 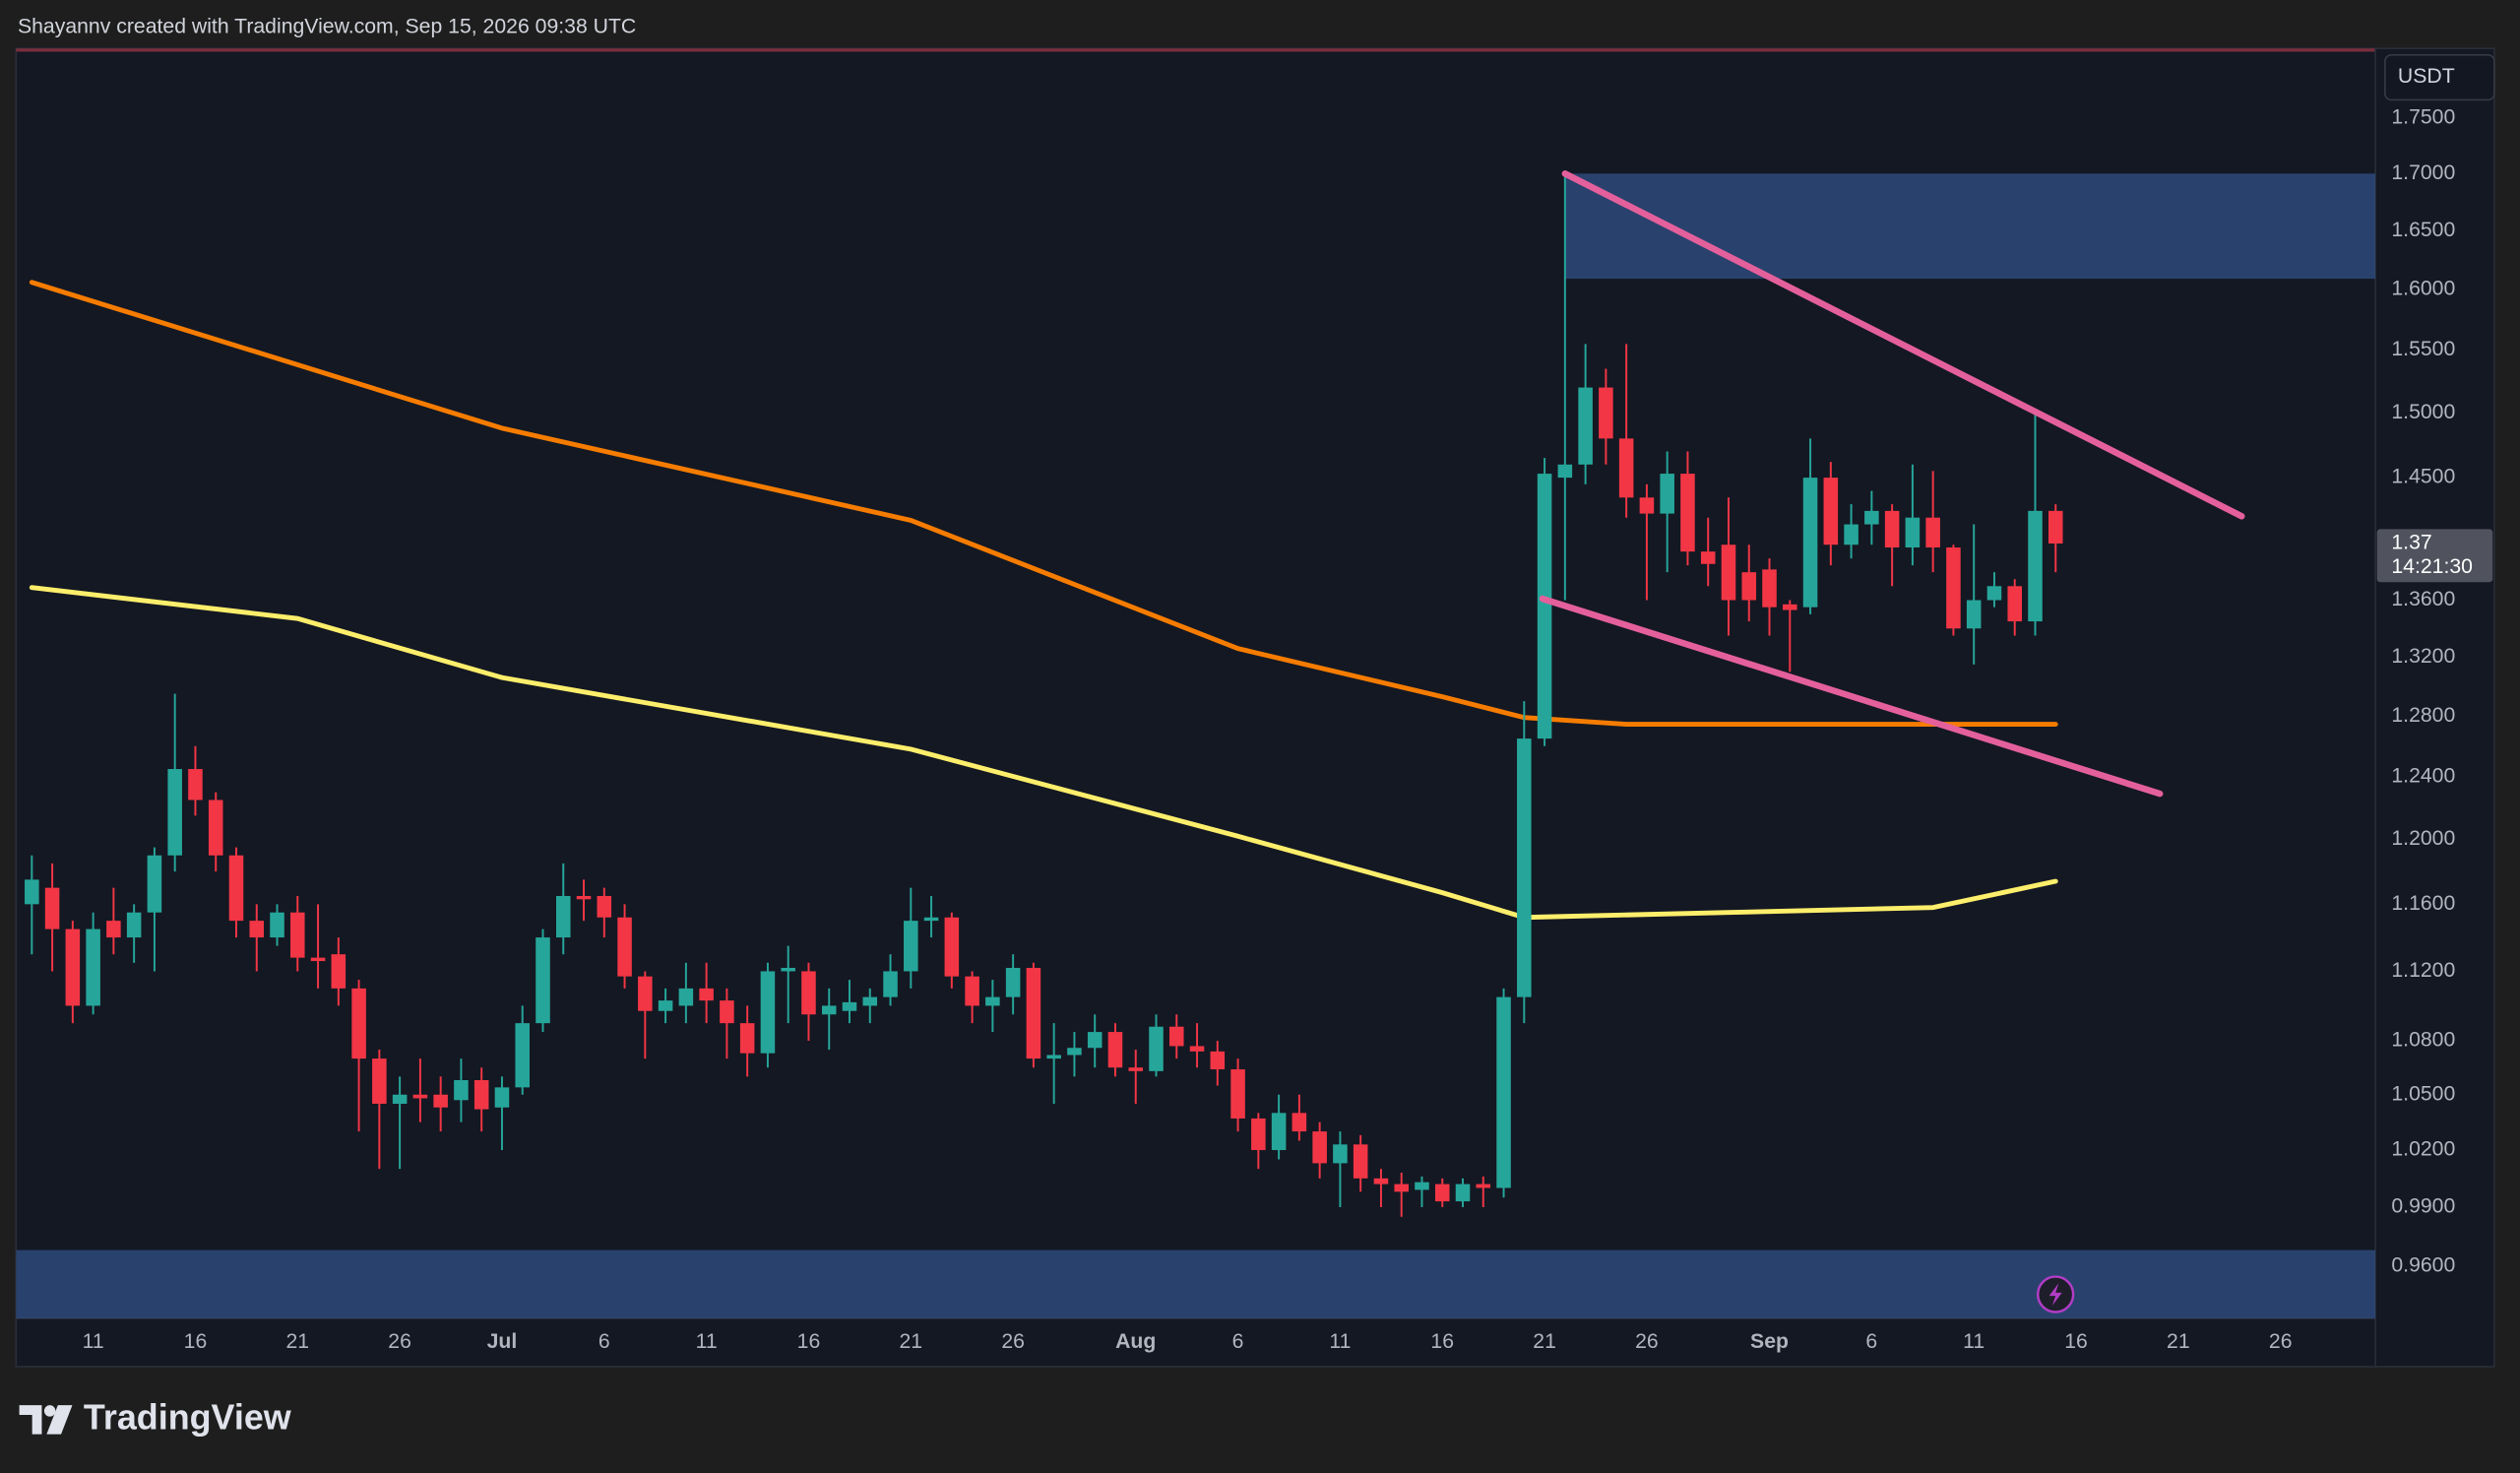 I want to click on lightning-icon, so click(x=2055, y=1294).